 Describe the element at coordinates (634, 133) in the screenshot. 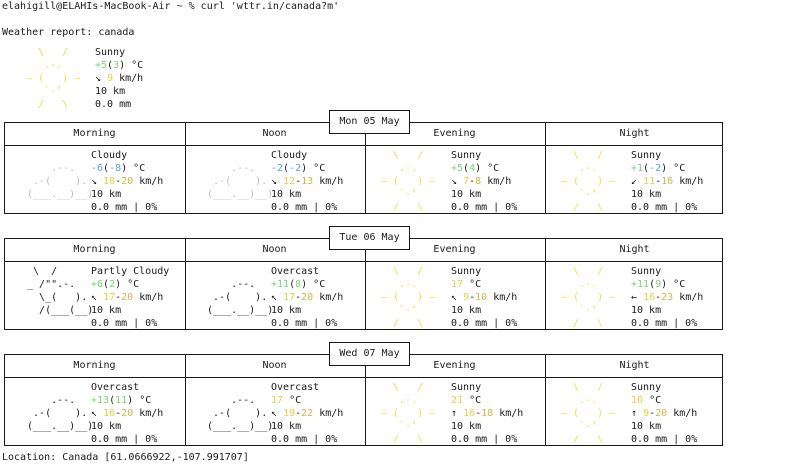

I see `period-label: Night` at that location.